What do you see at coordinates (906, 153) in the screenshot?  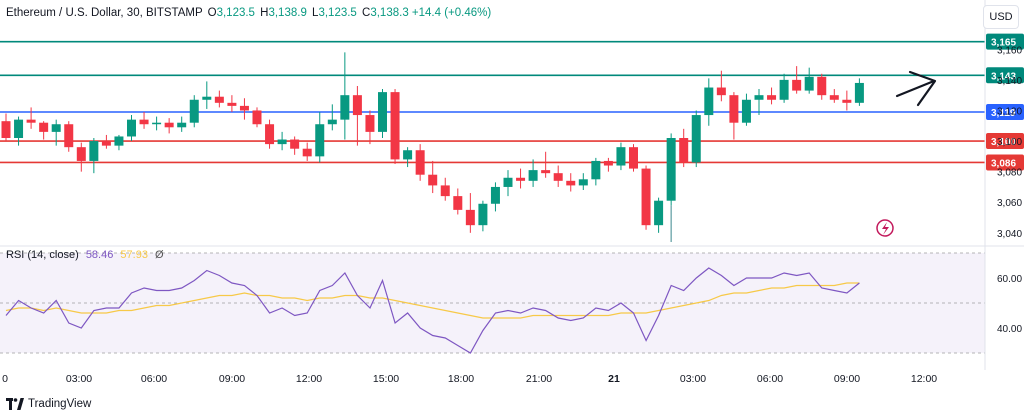 I see `overlay` at bounding box center [906, 153].